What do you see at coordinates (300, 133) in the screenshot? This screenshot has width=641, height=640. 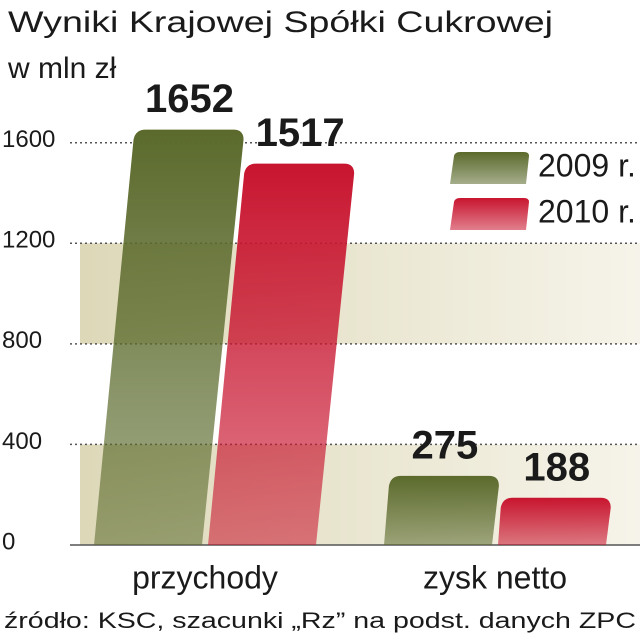 I see `value-label: 1517` at bounding box center [300, 133].